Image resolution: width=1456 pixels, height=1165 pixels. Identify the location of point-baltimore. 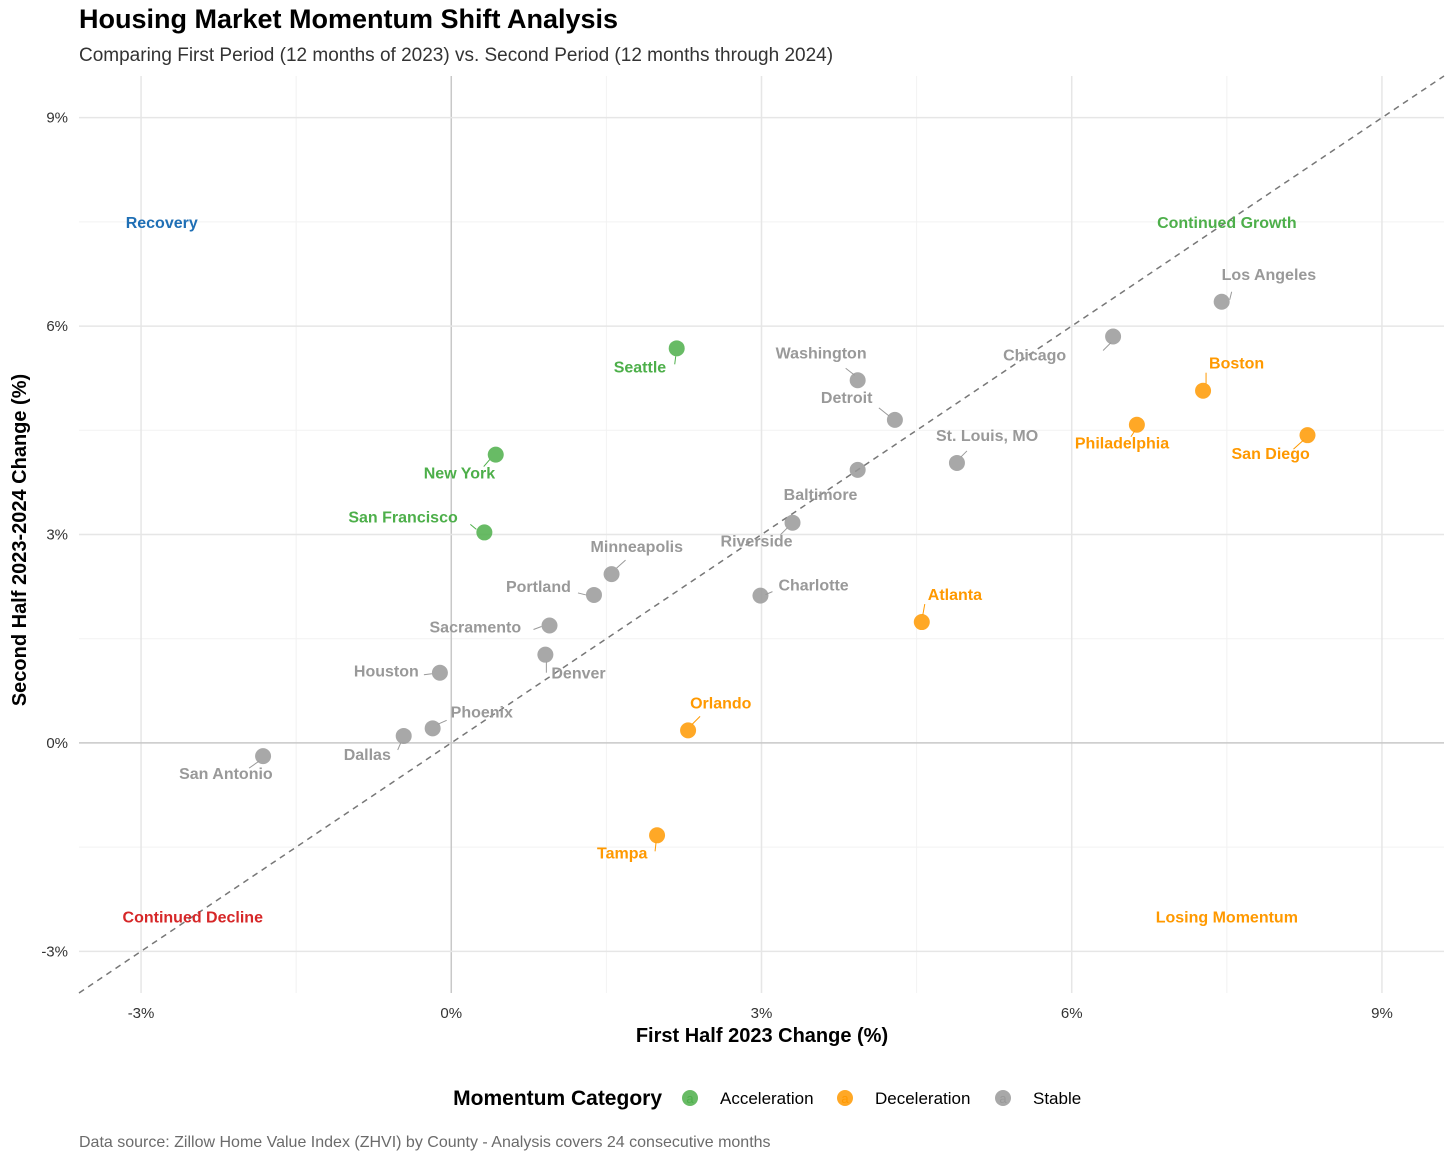
(857, 469).